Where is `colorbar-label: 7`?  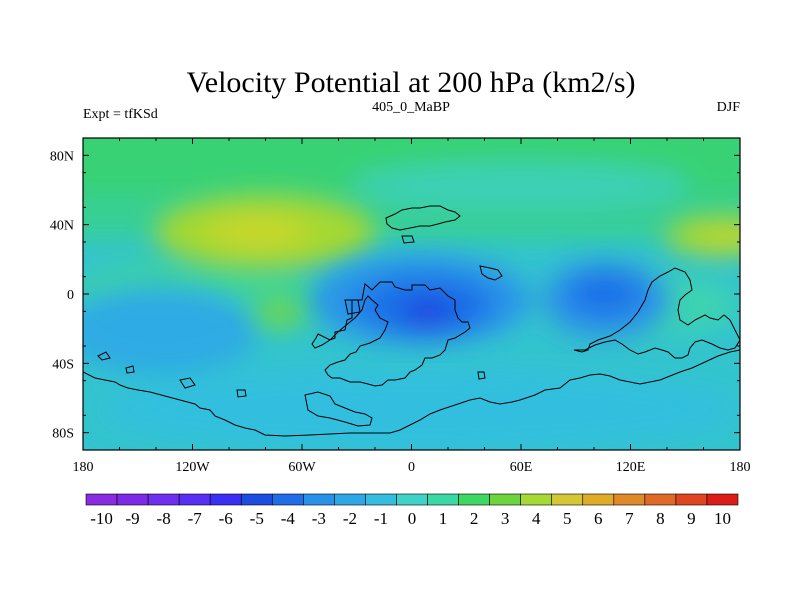 colorbar-label: 7 is located at coordinates (629, 518).